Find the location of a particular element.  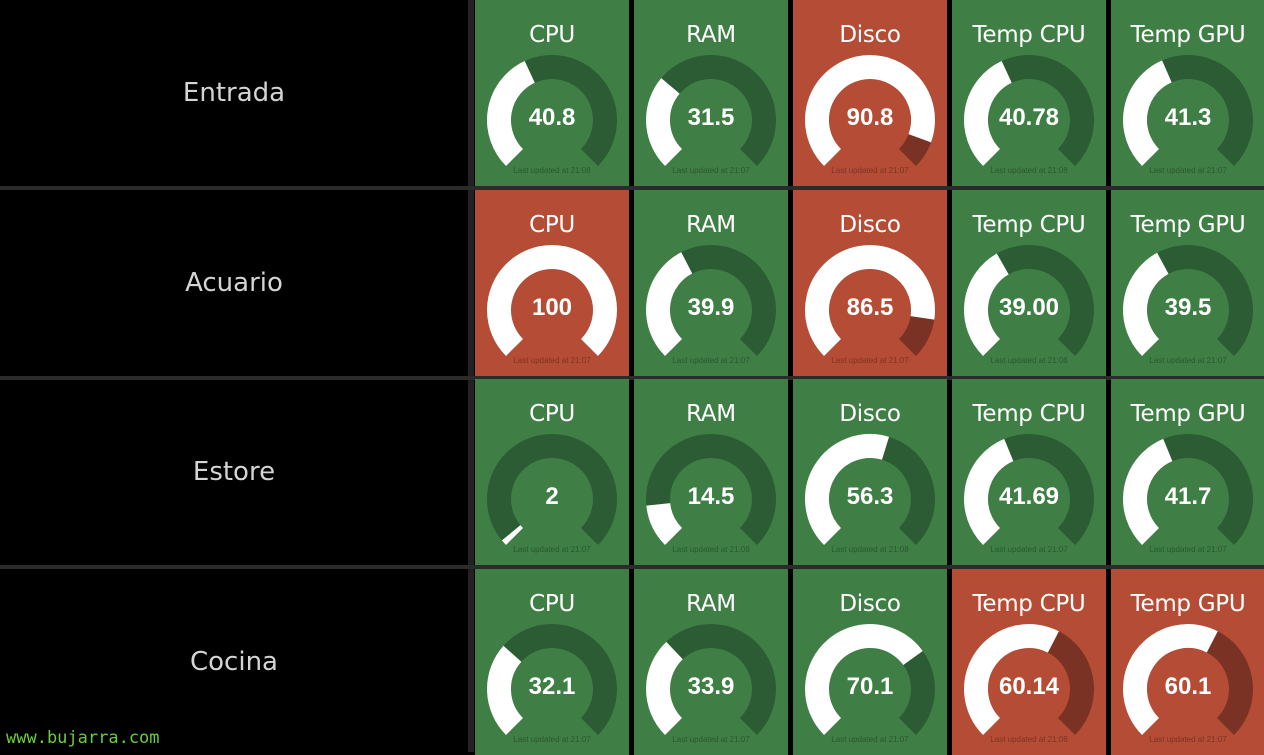

metric-tile: RAM 33.9 Last updated at 21:07 is located at coordinates (711, 662).